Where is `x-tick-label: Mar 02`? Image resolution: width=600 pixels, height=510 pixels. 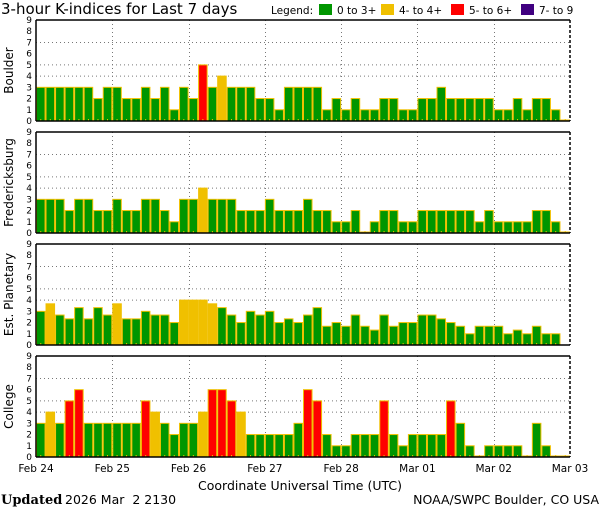
x-tick-label: Mar 02 is located at coordinates (493, 469).